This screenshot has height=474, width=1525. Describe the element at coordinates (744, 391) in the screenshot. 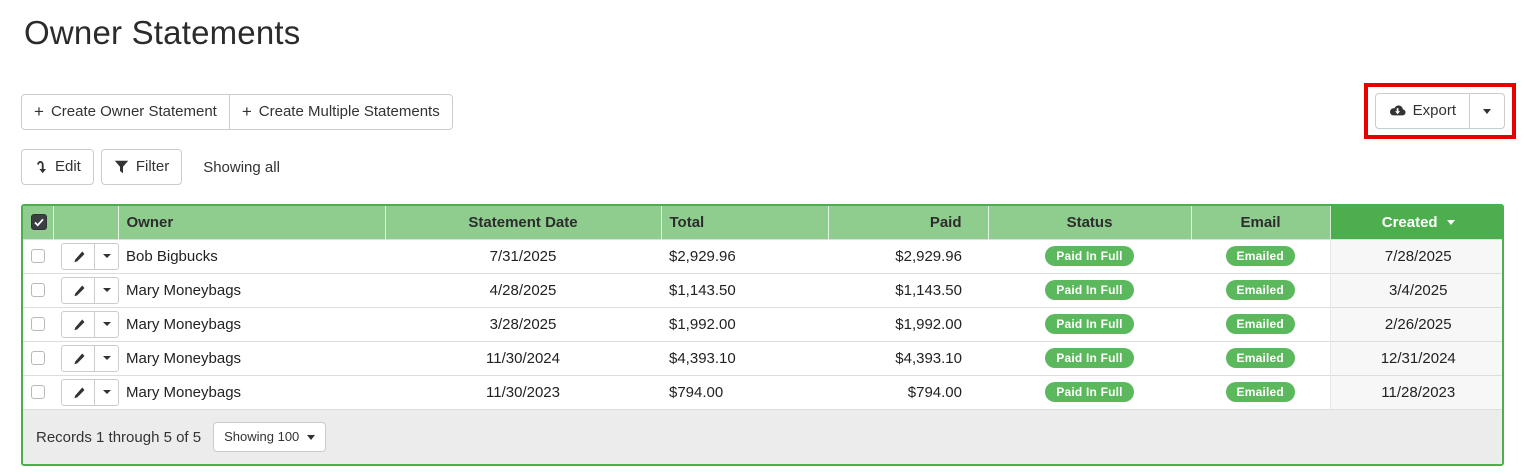

I see `cell-total: $794.00` at that location.